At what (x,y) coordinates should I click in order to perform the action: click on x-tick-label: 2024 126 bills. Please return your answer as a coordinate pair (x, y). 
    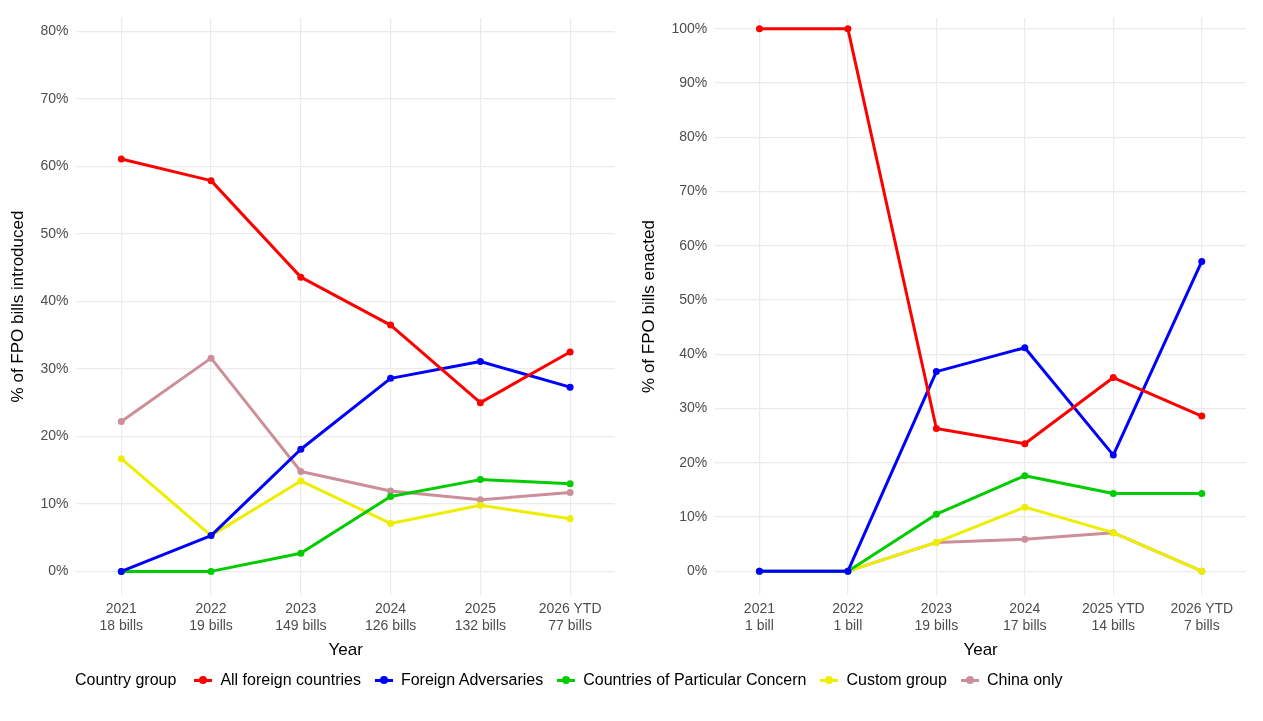
    Looking at the image, I should click on (390, 617).